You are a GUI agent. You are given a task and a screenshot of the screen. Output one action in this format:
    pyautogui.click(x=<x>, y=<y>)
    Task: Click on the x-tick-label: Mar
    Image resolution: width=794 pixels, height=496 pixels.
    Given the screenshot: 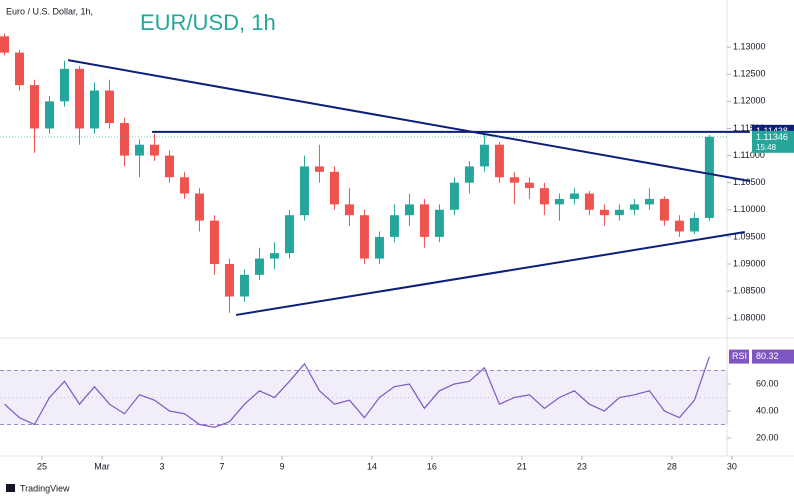 What is the action you would take?
    pyautogui.click(x=102, y=466)
    